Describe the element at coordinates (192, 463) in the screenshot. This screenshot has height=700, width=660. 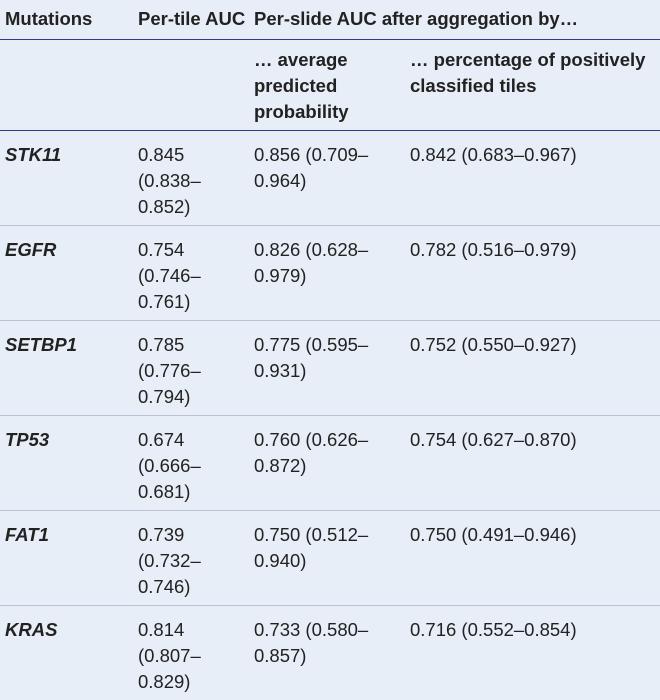
I see `per-tile-auc: 0.674 (0.666–0.681)` at that location.